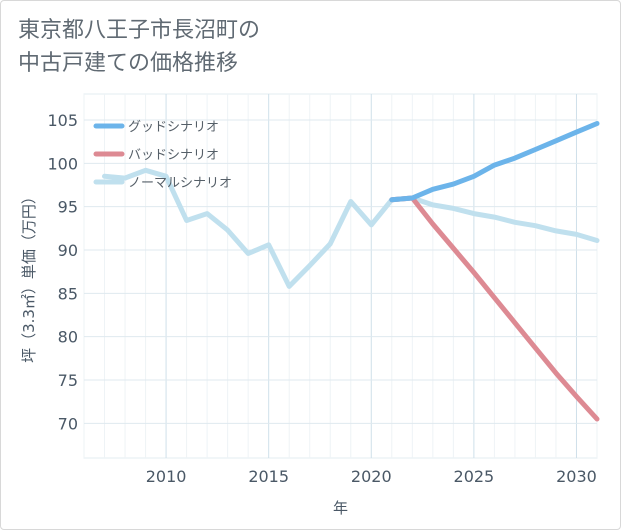  I want to click on legend-label-bad: バッドシナリオ, so click(173, 155).